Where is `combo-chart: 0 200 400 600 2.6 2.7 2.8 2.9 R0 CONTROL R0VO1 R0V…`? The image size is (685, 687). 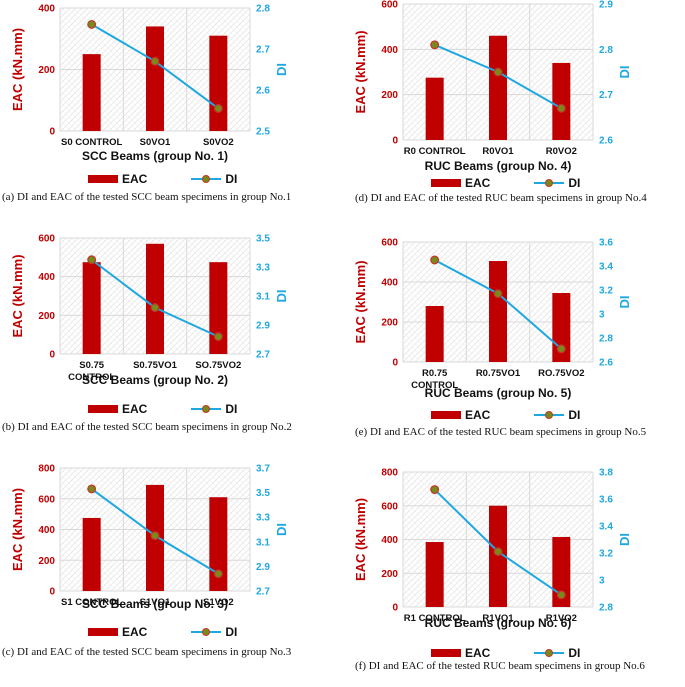 combo-chart: 0 200 400 600 2.6 2.7 2.8 2.9 R0 CONTROL R0VO1 R0V… is located at coordinates (492, 86).